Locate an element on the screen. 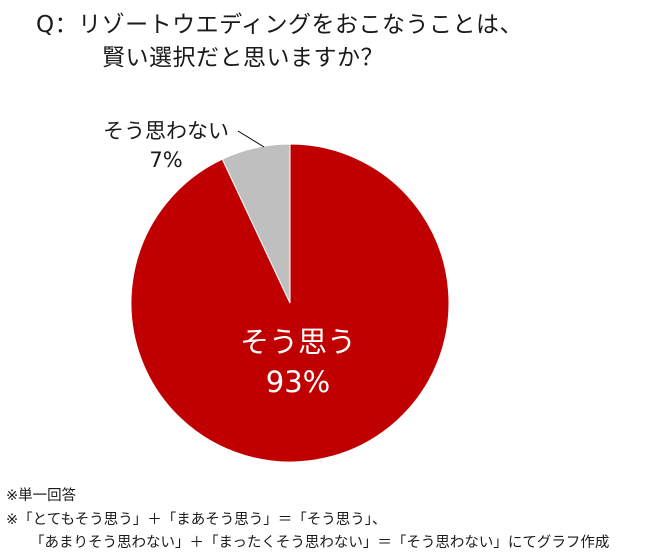 The width and height of the screenshot is (651, 558). note-definition-agree: ※「とてもそう思う」＋「まあそう思う」＝「そう思う」、 is located at coordinates (196, 520).